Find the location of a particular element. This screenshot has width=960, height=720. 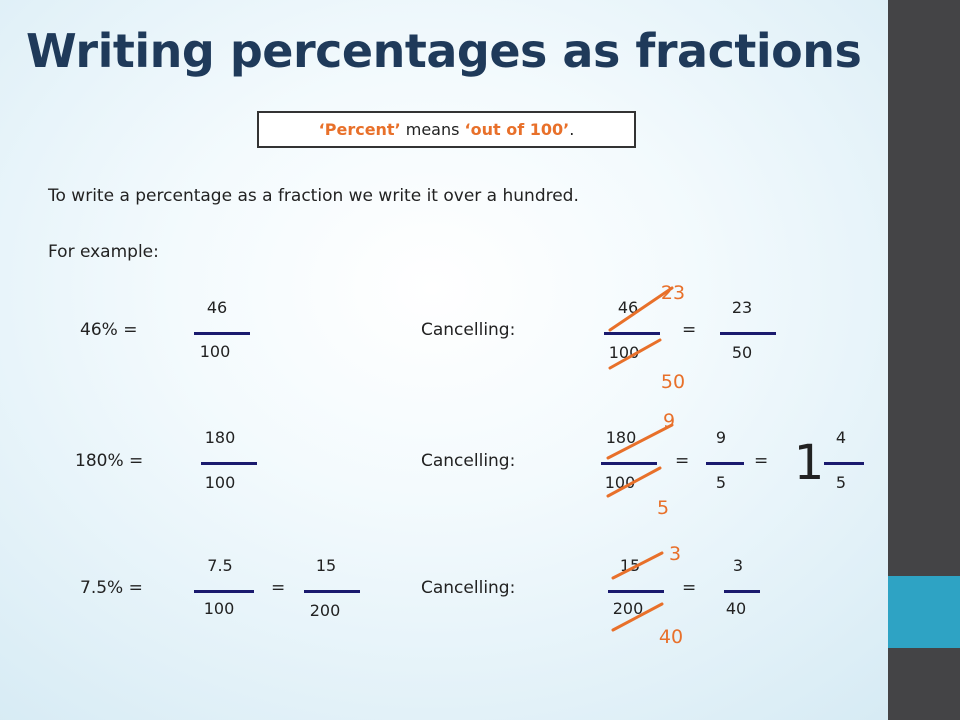

slide-title: Writing percentages as fractions is located at coordinates (444, 51).